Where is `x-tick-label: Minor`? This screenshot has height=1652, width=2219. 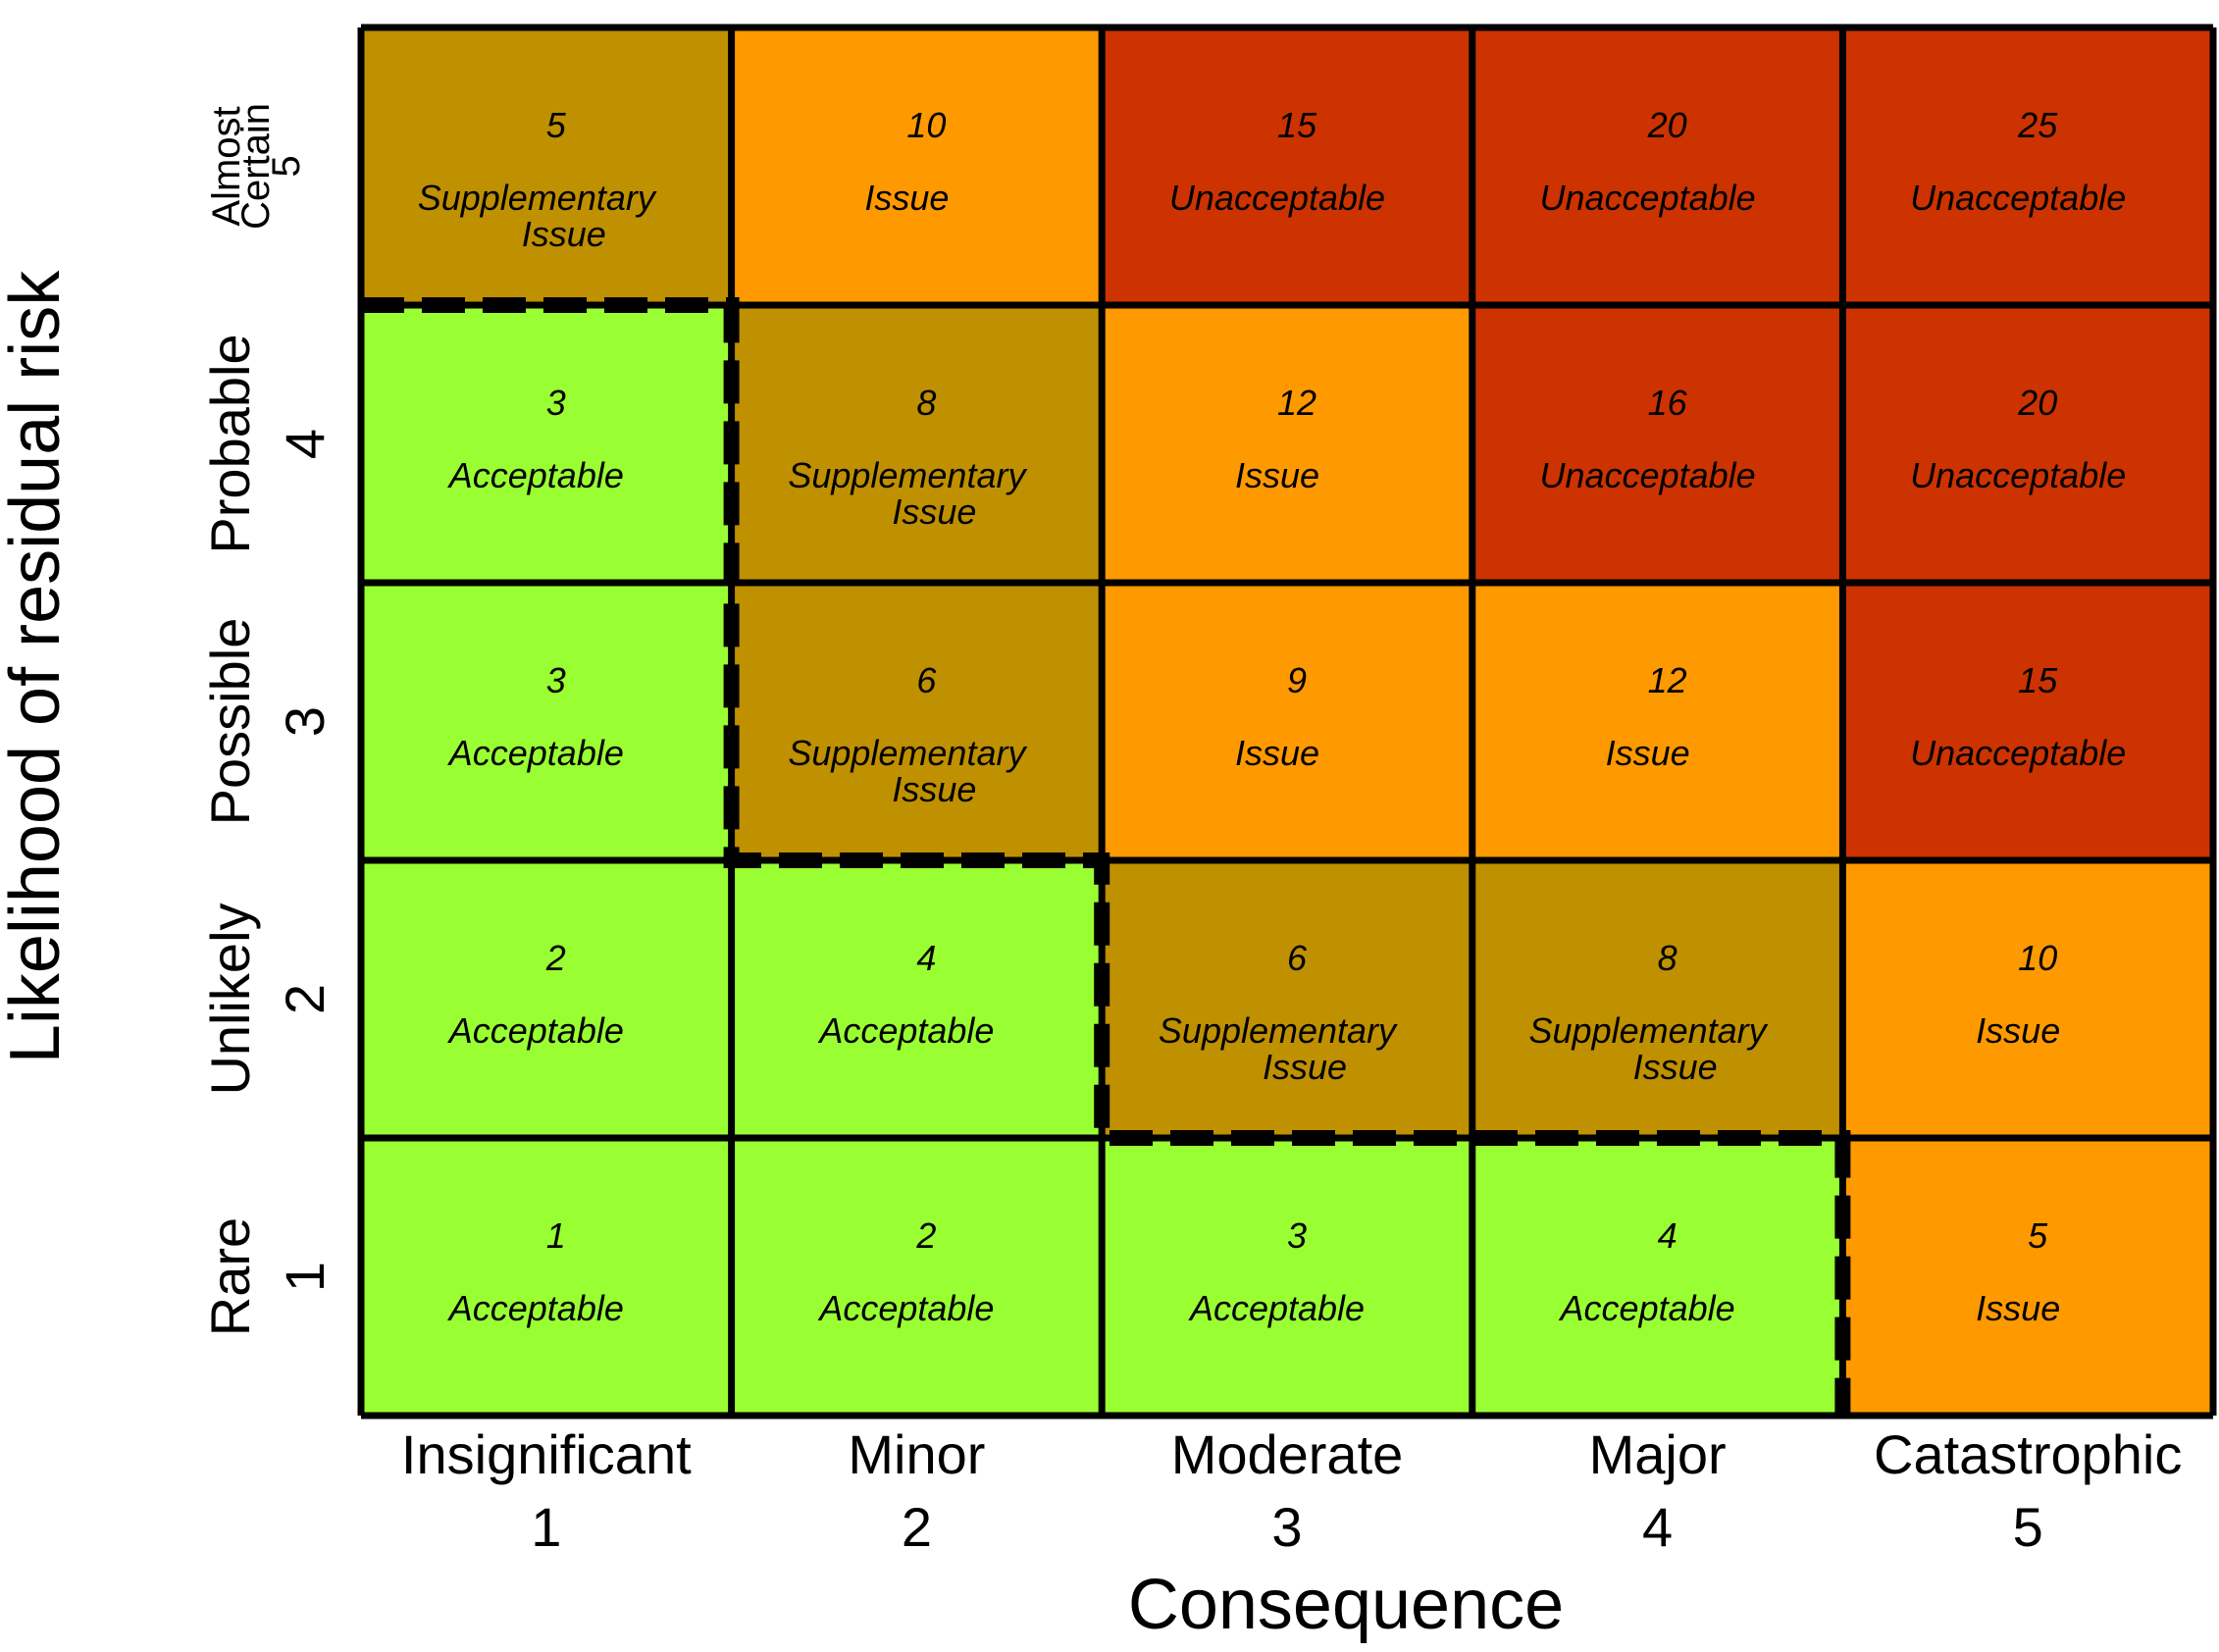
x-tick-label: Minor is located at coordinates (917, 1454).